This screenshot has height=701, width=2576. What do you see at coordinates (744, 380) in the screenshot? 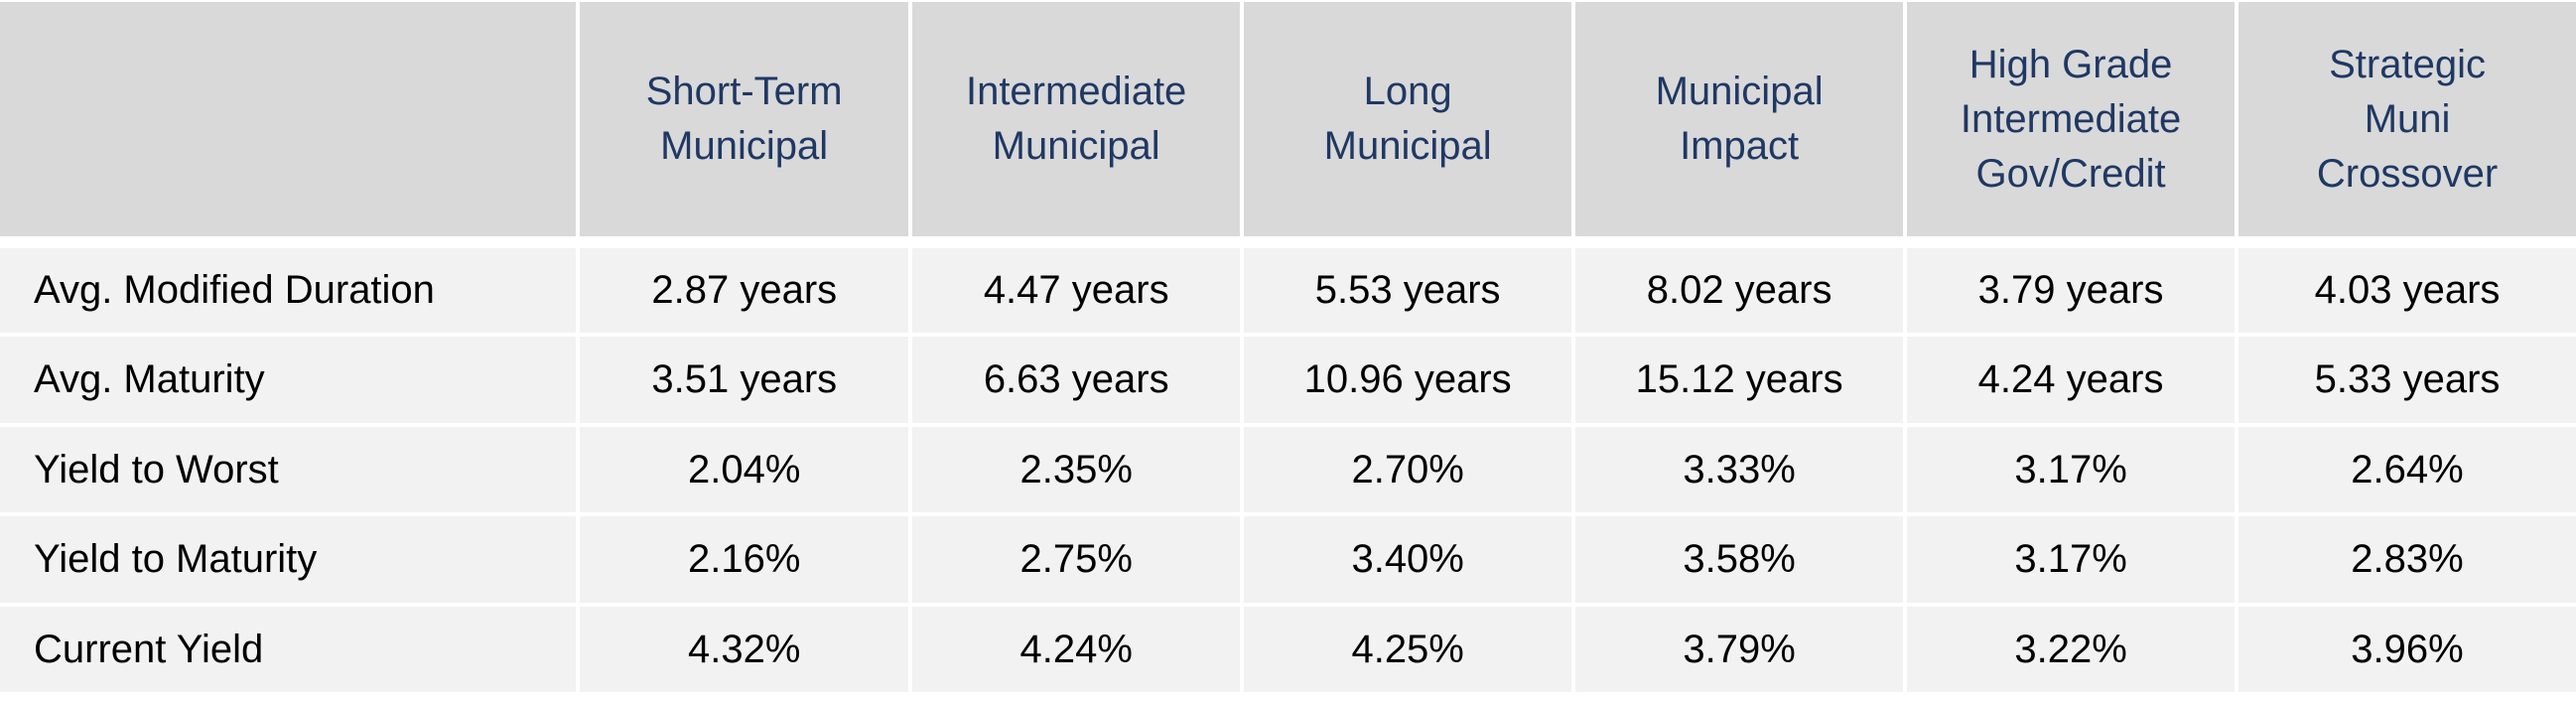
I see `table-cell: 3.51 years` at bounding box center [744, 380].